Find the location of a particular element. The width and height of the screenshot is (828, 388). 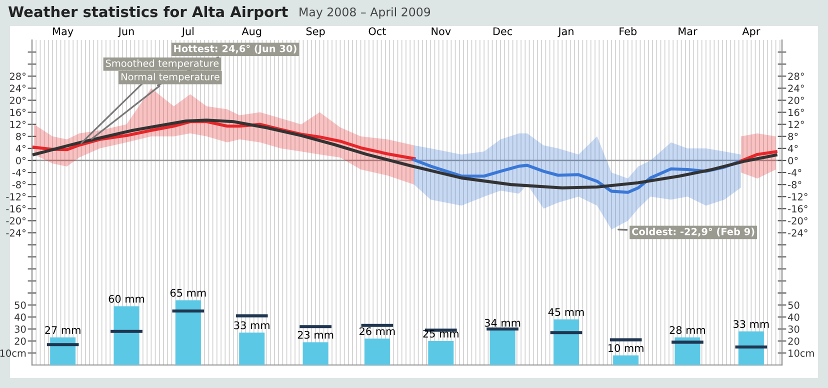

y-tick-label: -16° is located at coordinates (16, 208).